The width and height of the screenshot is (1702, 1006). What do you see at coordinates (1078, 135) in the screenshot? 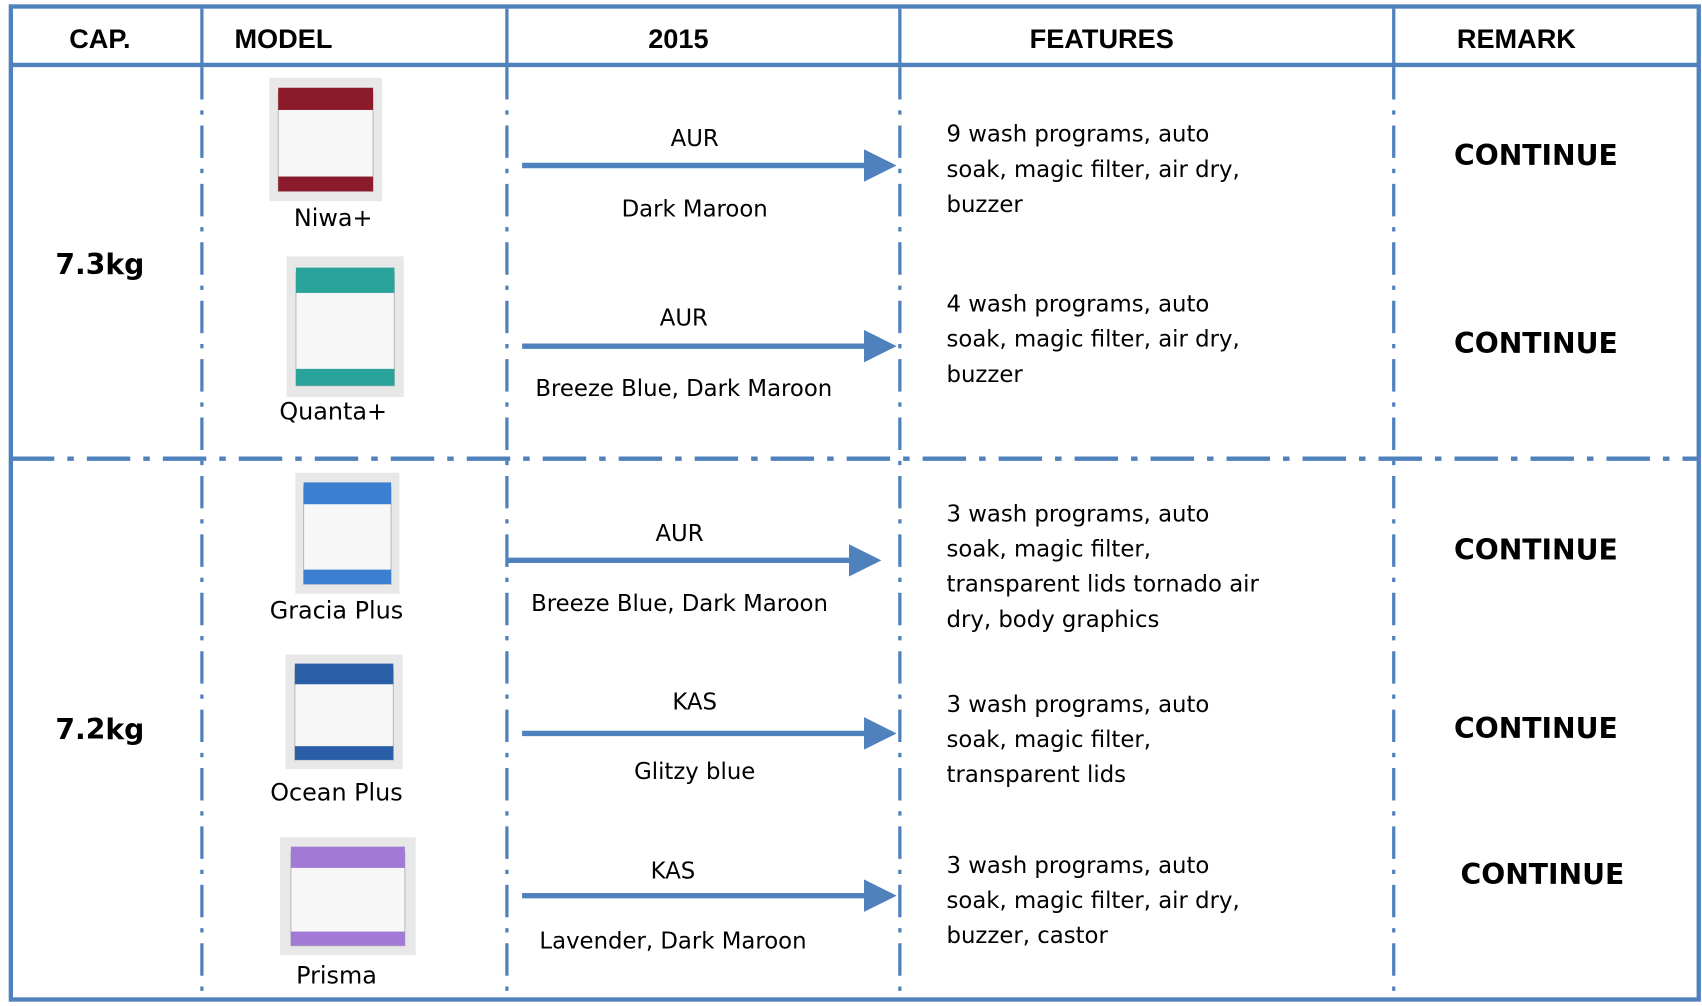
I see `feature-line: 9 wash programs, auto` at bounding box center [1078, 135].